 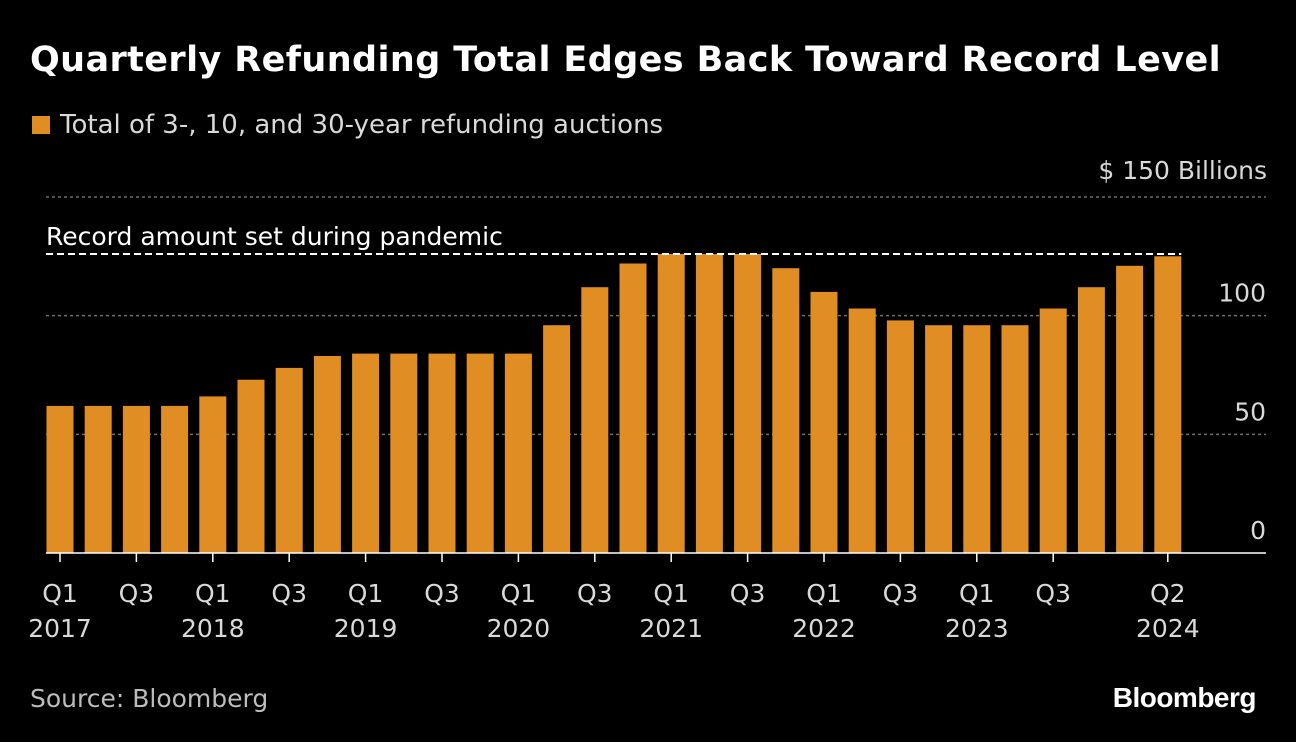 I want to click on x-tick-year-label: 2023, so click(x=977, y=628).